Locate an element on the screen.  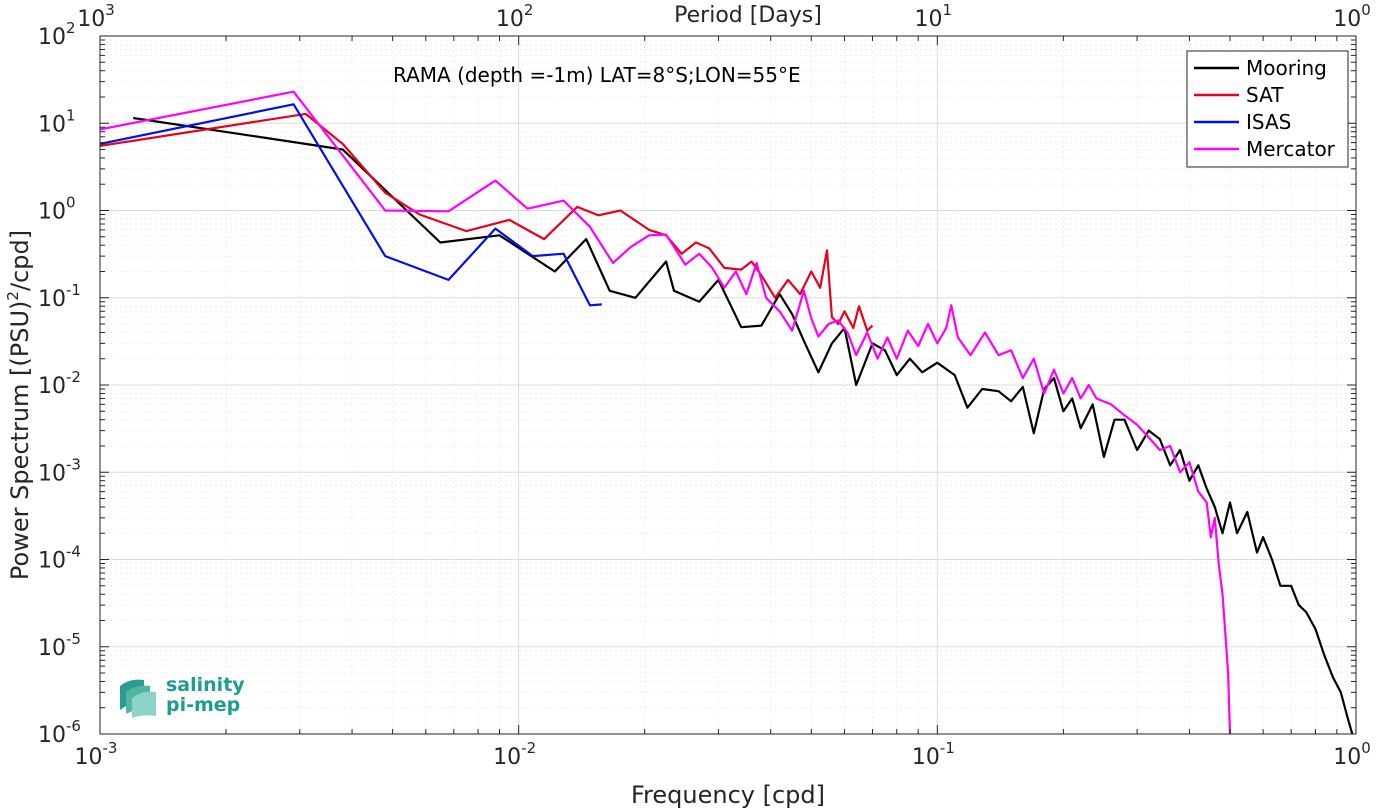
y-tick-label-exponent: 1 is located at coordinates (71, 115).